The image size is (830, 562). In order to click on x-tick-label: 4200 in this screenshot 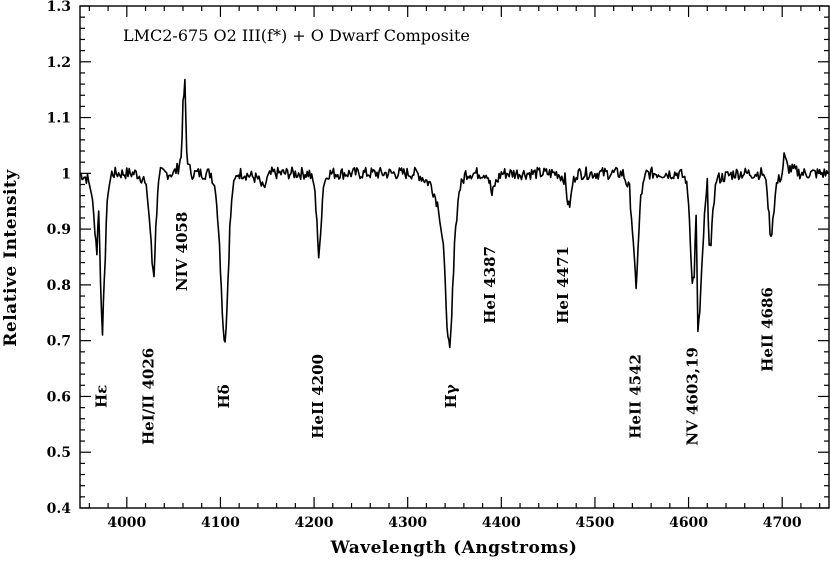, I will do `click(314, 523)`.